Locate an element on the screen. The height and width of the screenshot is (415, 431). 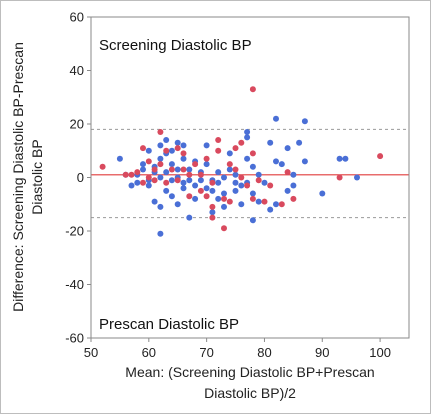
annotation-bottom: Prescan Diastolic BP is located at coordinates (169, 324).